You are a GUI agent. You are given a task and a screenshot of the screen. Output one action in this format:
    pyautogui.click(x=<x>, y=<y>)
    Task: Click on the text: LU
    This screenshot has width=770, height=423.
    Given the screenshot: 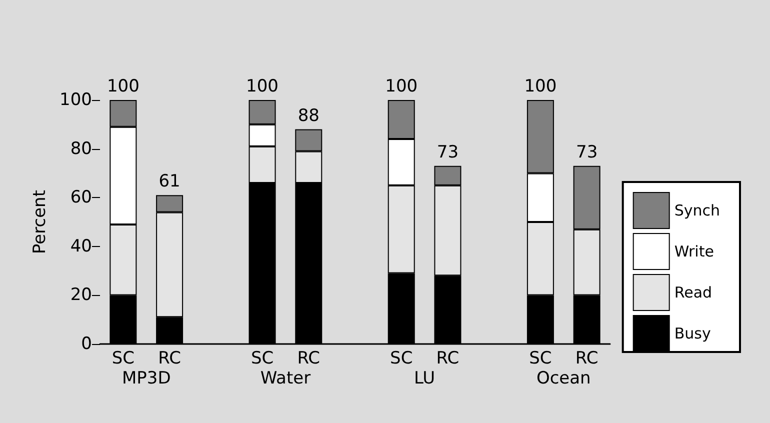 What is the action you would take?
    pyautogui.click(x=425, y=378)
    